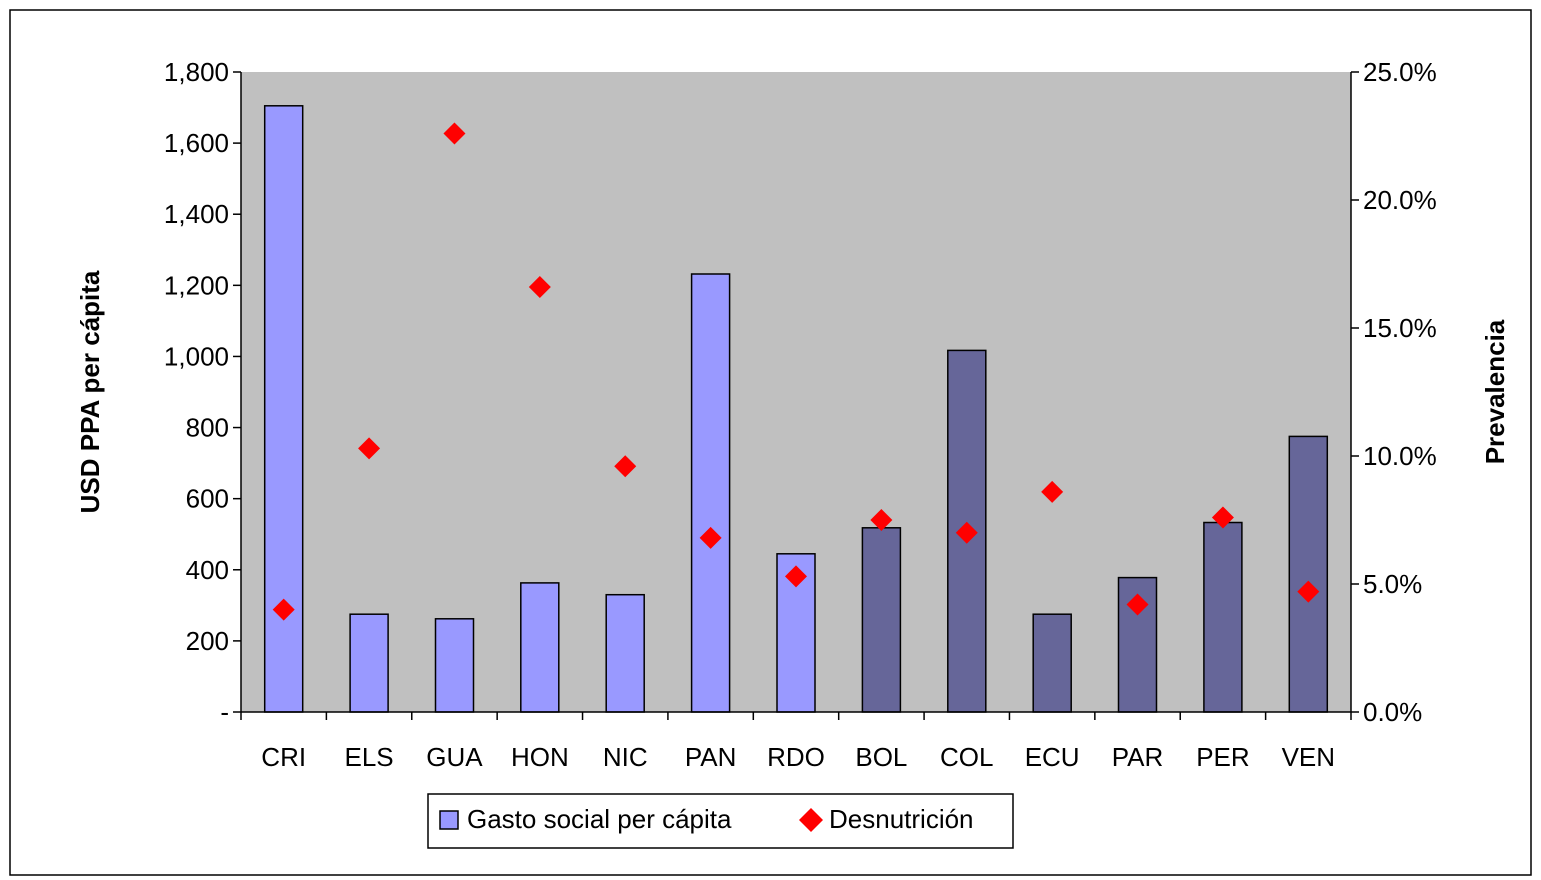 Image resolution: width=1541 pixels, height=880 pixels. What do you see at coordinates (196, 356) in the screenshot?
I see `y-tick-label: 1,000` at bounding box center [196, 356].